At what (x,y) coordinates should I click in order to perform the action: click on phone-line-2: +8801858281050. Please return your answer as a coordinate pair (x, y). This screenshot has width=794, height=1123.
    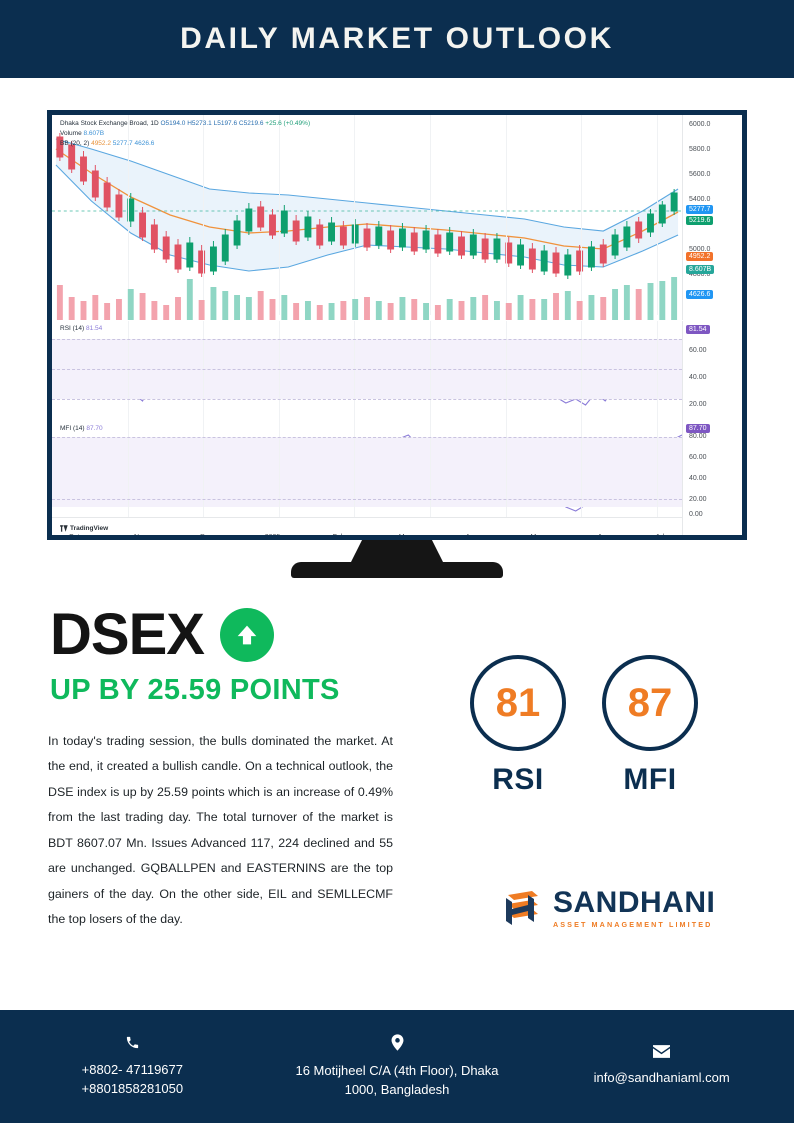
    Looking at the image, I should click on (132, 1088).